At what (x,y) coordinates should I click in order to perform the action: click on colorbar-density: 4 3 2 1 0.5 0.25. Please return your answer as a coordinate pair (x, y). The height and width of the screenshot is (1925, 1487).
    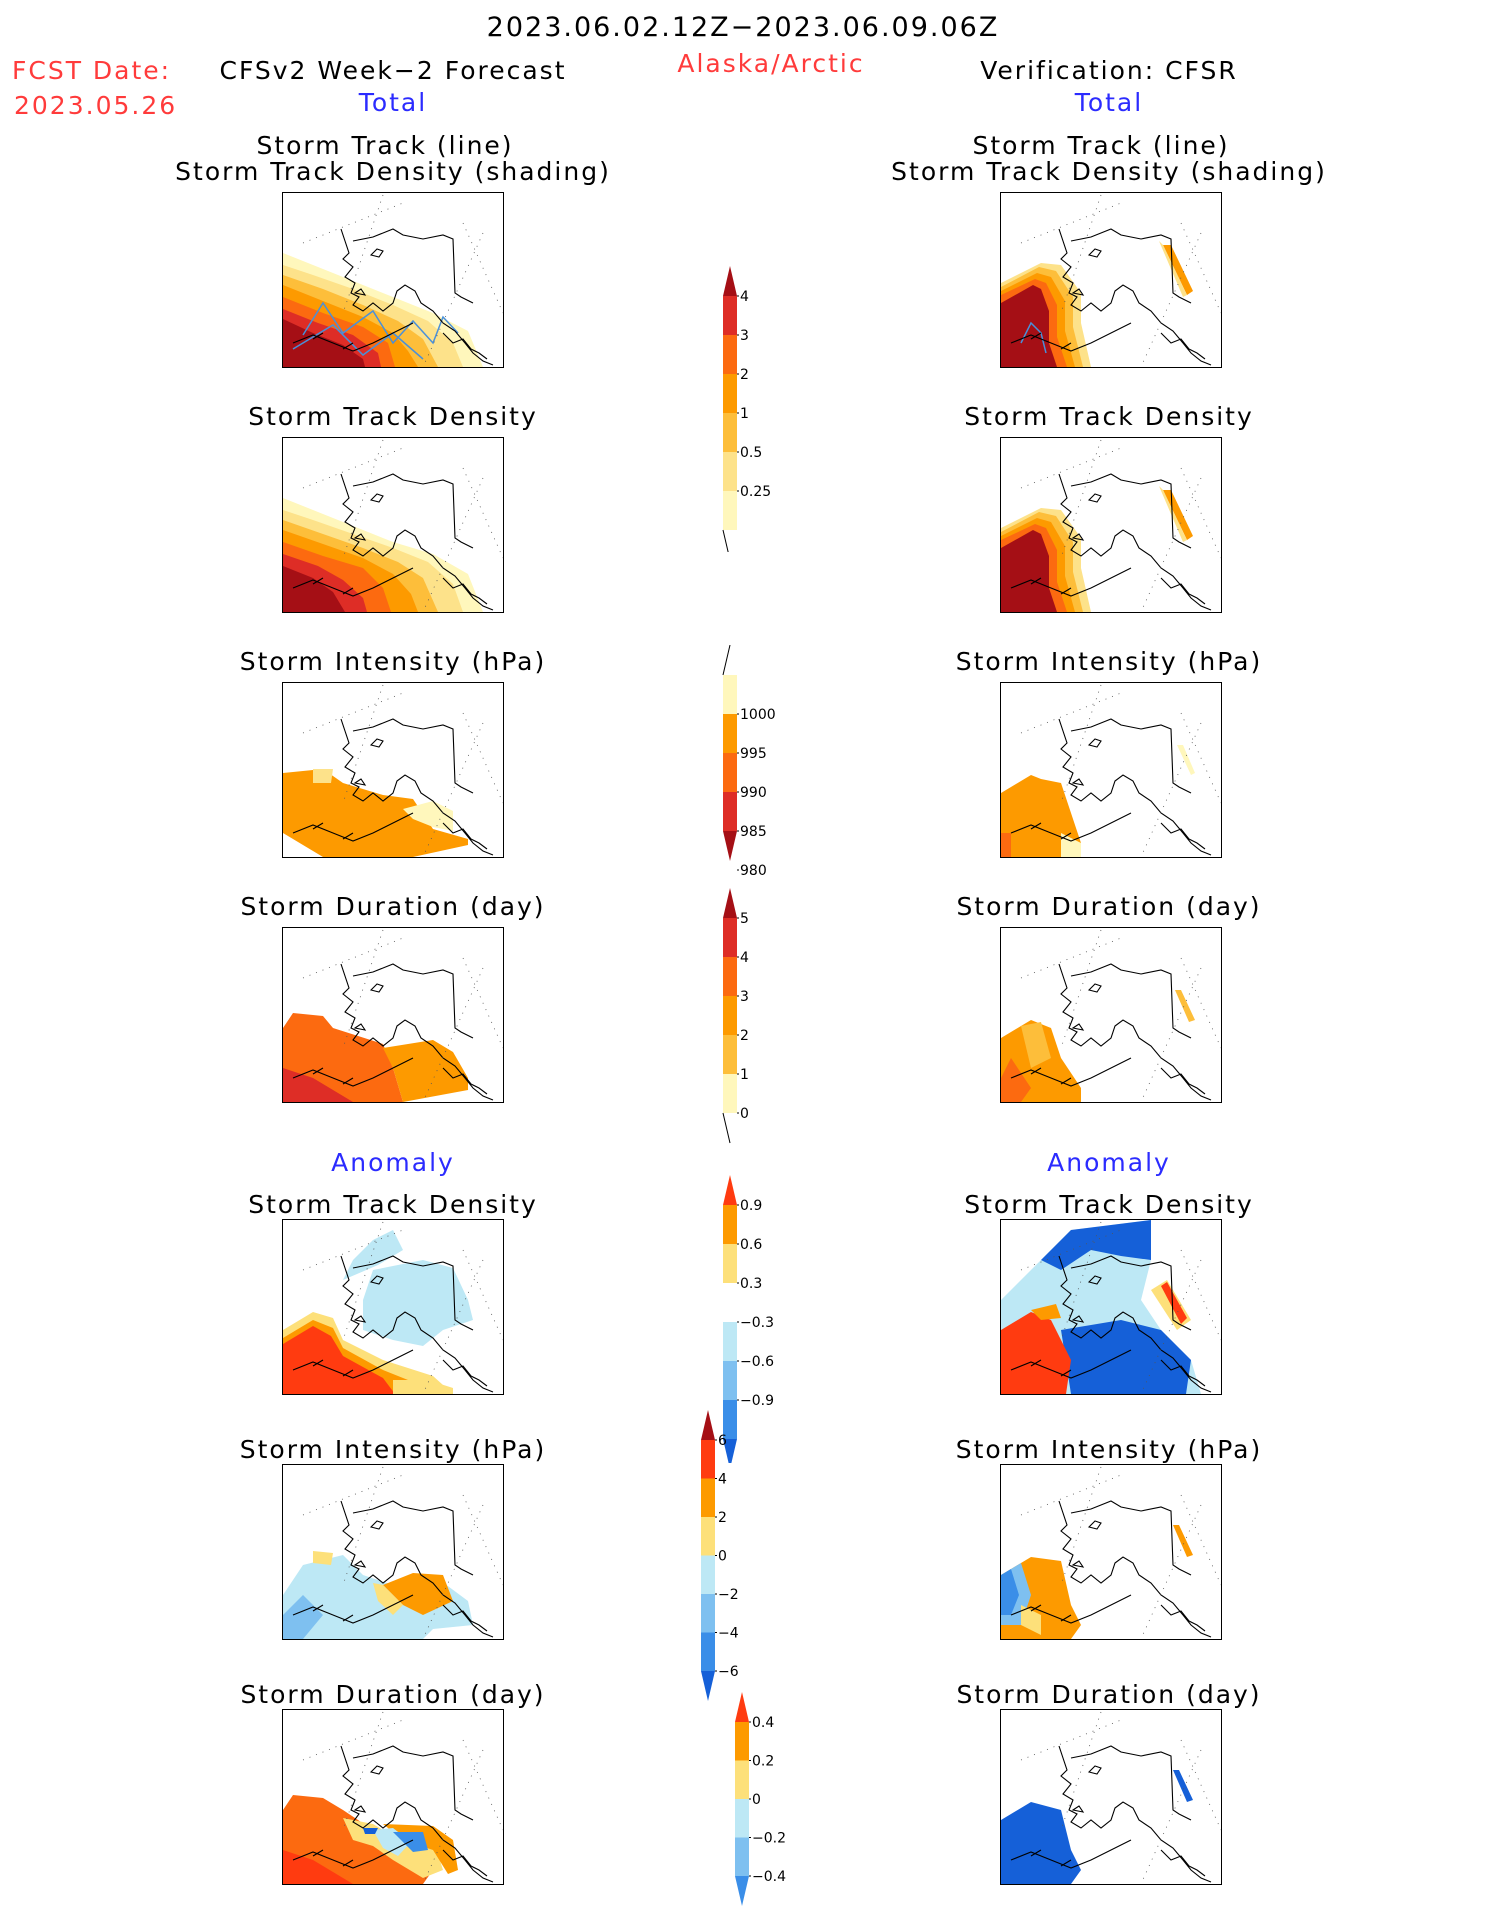
    Looking at the image, I should click on (746, 409).